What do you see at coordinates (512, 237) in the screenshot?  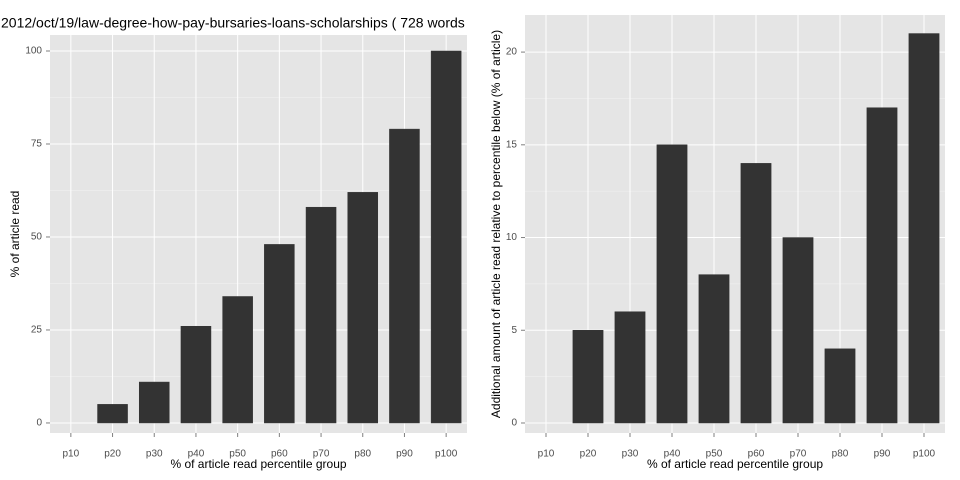 I see `y-tick-label: 10` at bounding box center [512, 237].